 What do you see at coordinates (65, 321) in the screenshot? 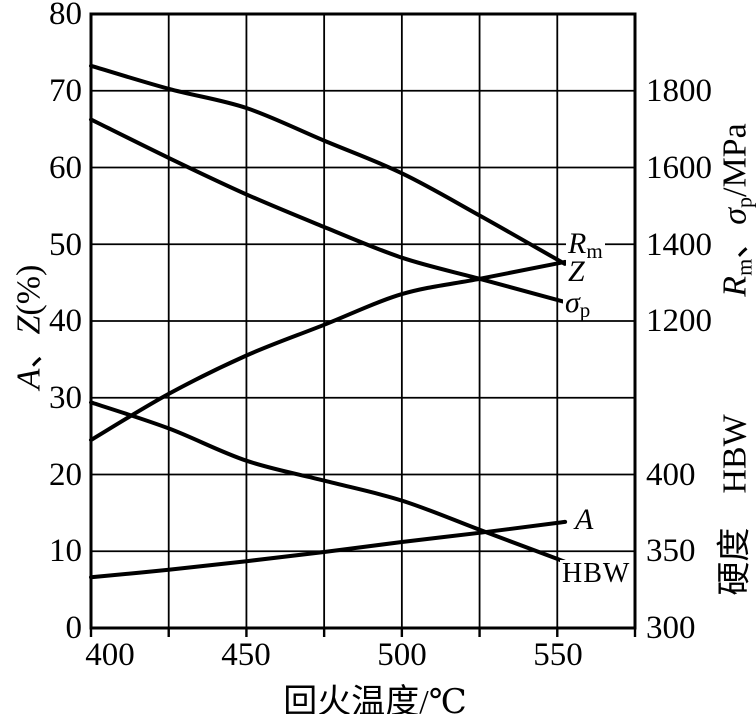
I see `y-left-tick-40: 40` at bounding box center [65, 321].